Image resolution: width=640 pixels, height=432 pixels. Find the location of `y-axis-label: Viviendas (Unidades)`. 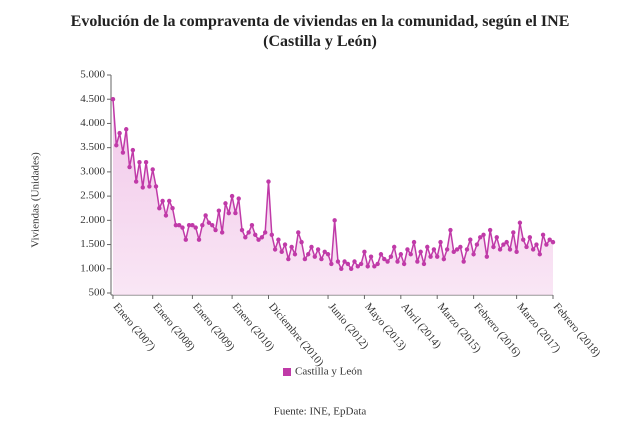

y-axis-label: Viviendas (Unidades) is located at coordinates (36, 200).